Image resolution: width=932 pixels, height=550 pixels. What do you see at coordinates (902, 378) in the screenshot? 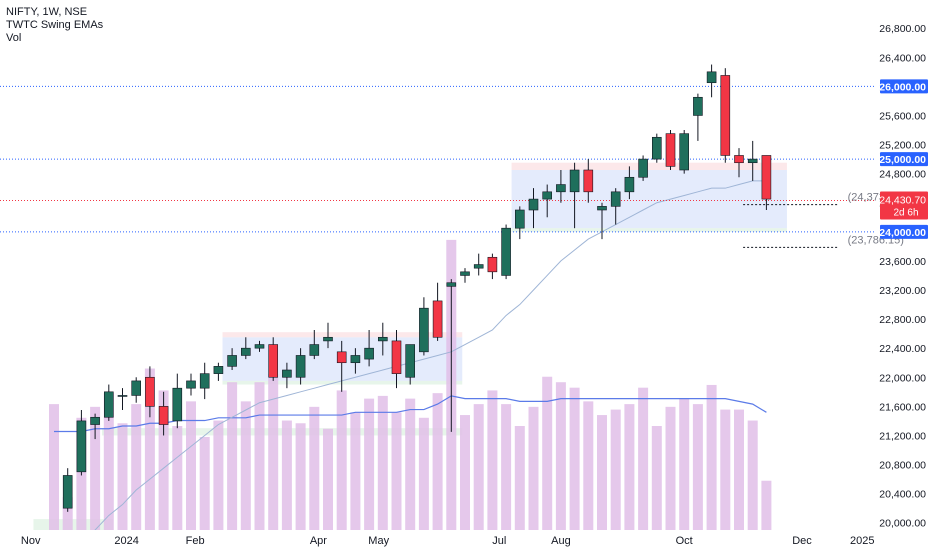
I see `y-tick-label: 22,000.00` at bounding box center [902, 378].